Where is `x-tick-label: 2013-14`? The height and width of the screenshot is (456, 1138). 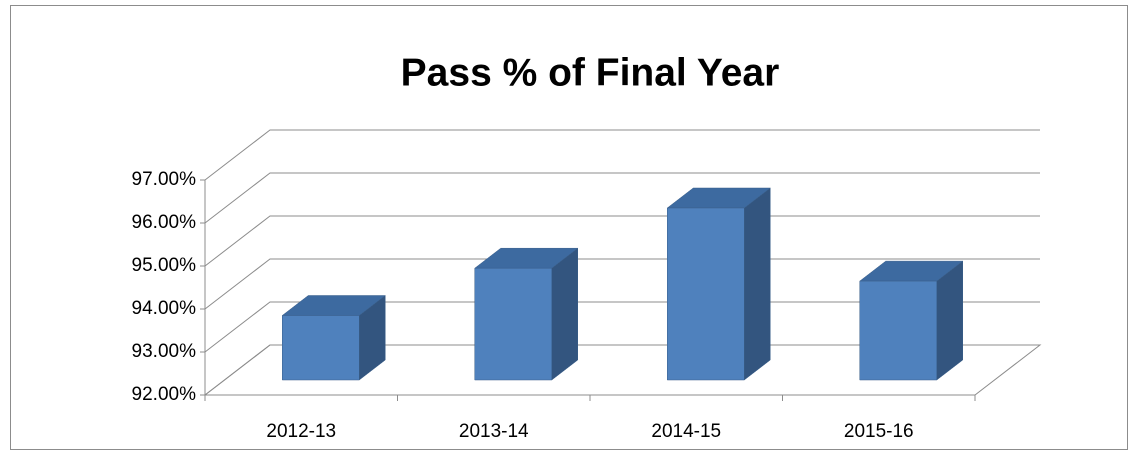 x-tick-label: 2013-14 is located at coordinates (494, 431).